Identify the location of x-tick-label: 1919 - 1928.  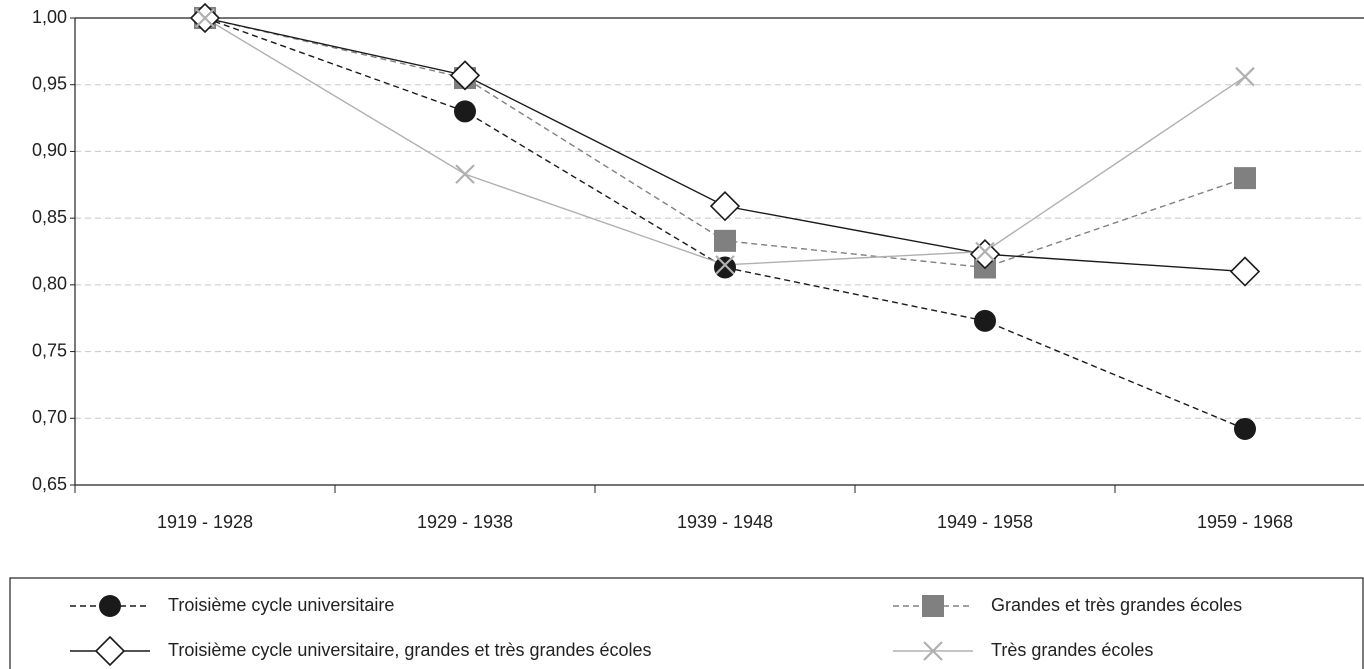
(205, 522).